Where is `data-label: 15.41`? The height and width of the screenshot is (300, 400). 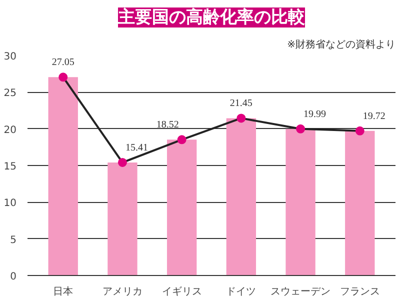
data-label: 15.41 is located at coordinates (136, 148).